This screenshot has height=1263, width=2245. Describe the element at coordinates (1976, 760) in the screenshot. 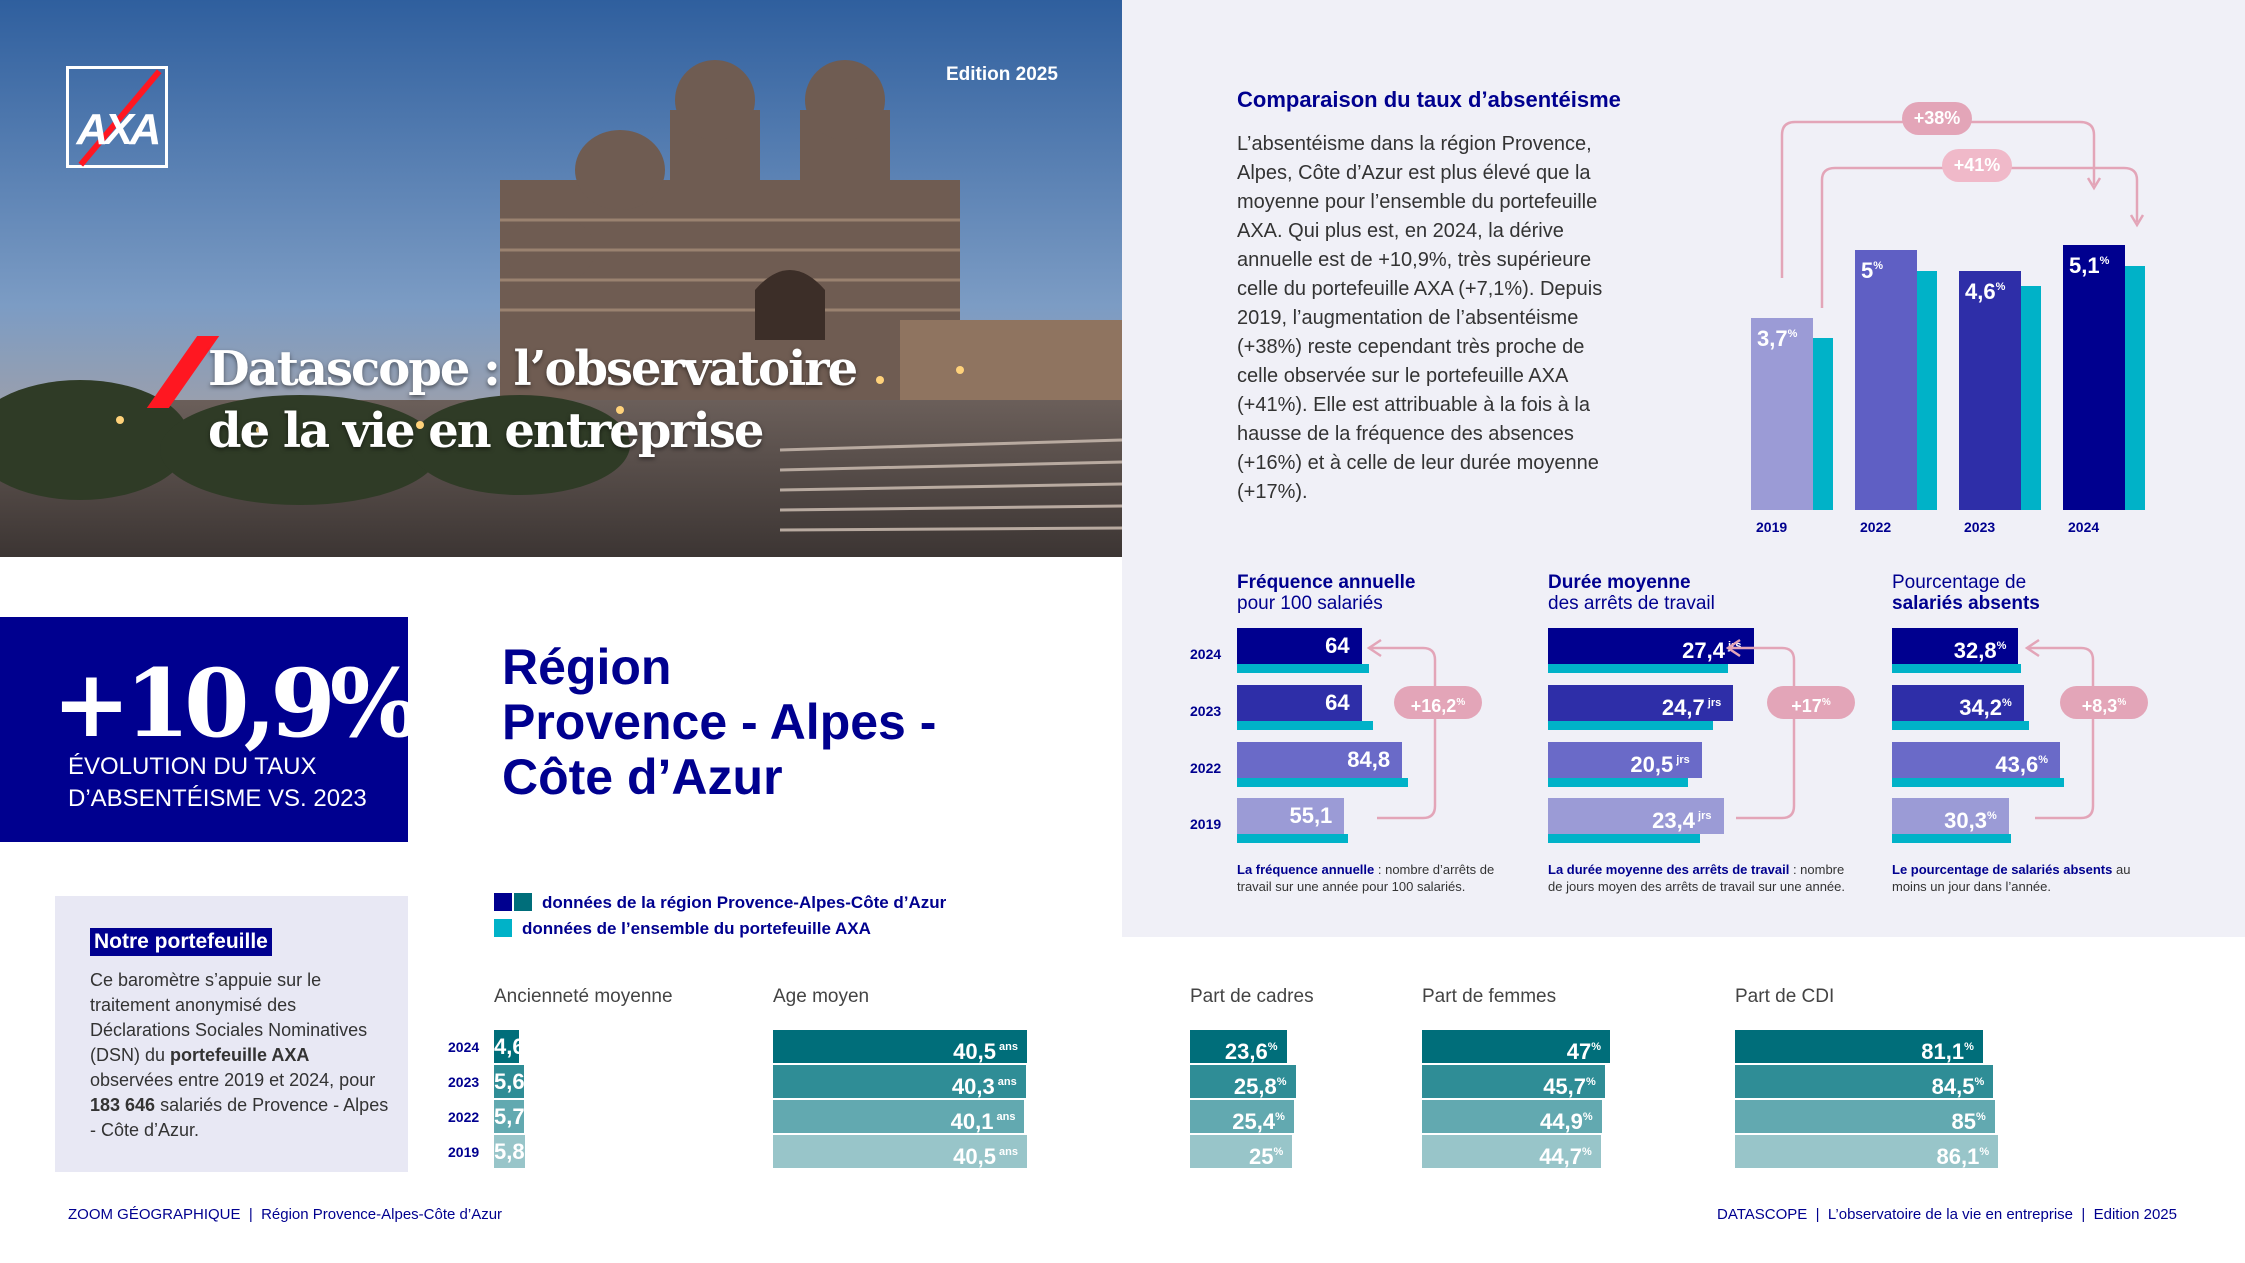

I see `absent-region-bar-2022: 43,6%` at that location.